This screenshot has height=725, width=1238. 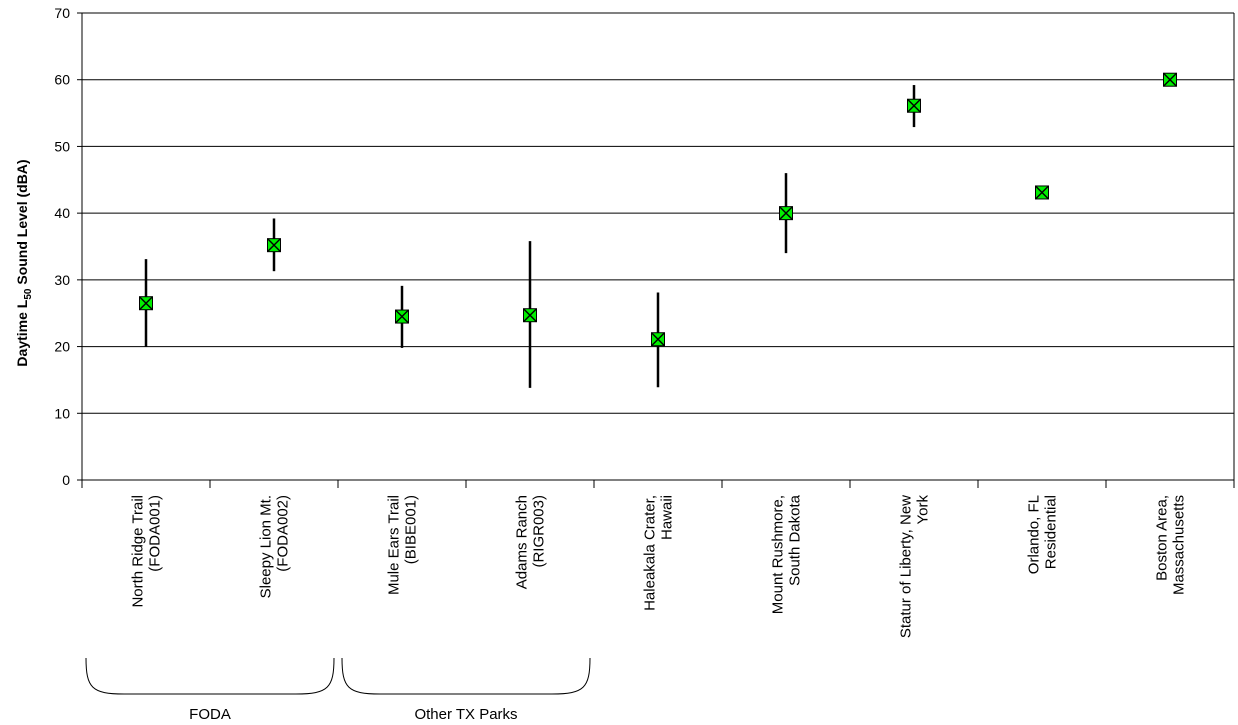 What do you see at coordinates (155, 533) in the screenshot?
I see `x-tick-label-line: (FODA001)` at bounding box center [155, 533].